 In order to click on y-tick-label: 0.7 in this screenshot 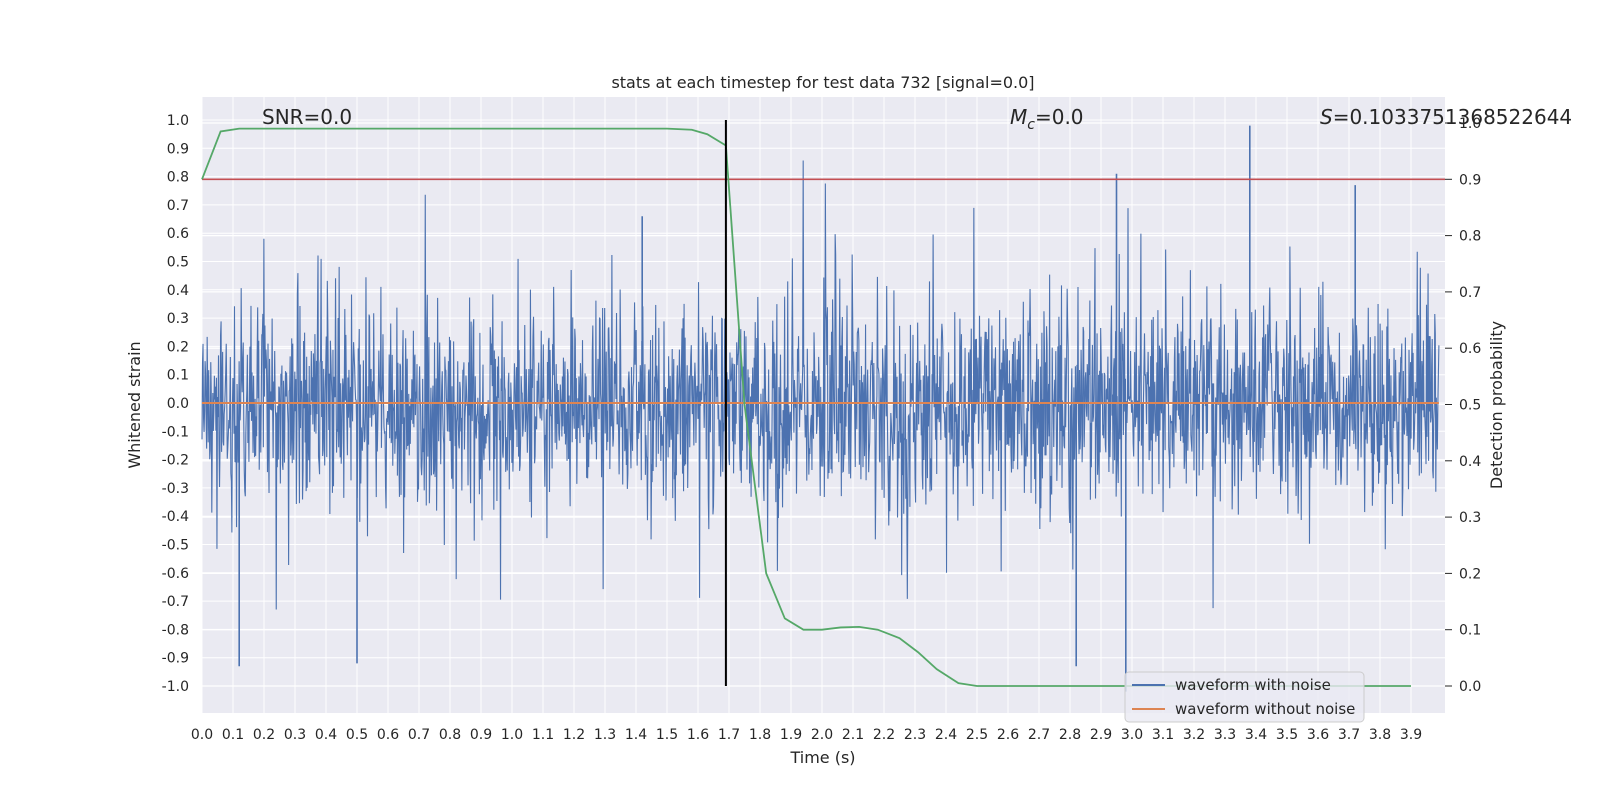, I will do `click(178, 206)`.